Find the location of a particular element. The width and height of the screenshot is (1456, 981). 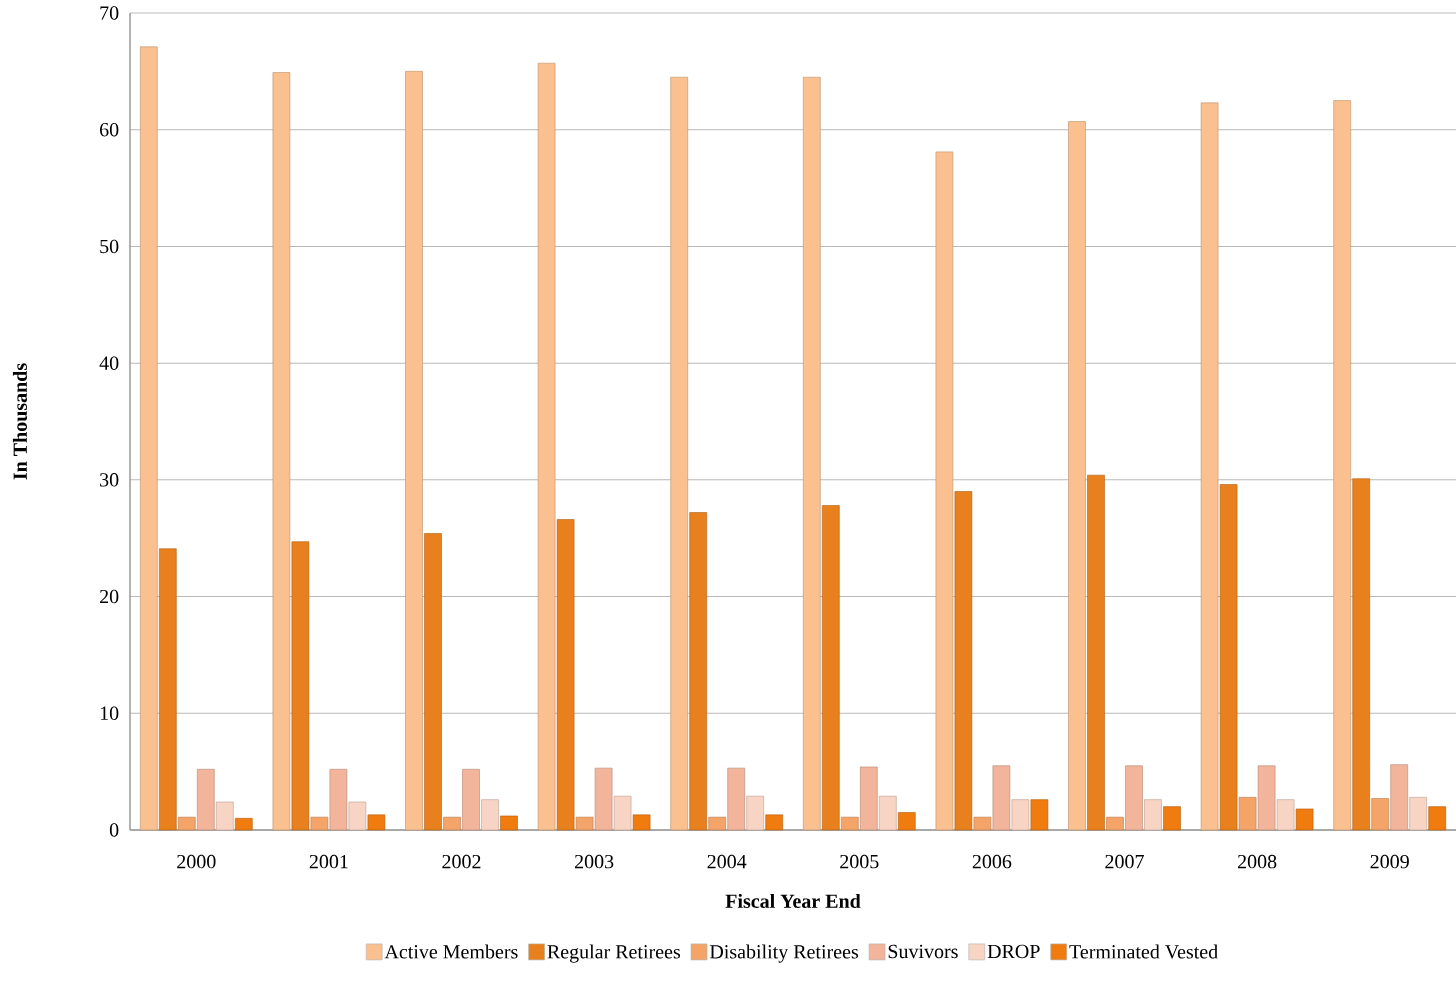

y-tick-label: 10 is located at coordinates (109, 713).